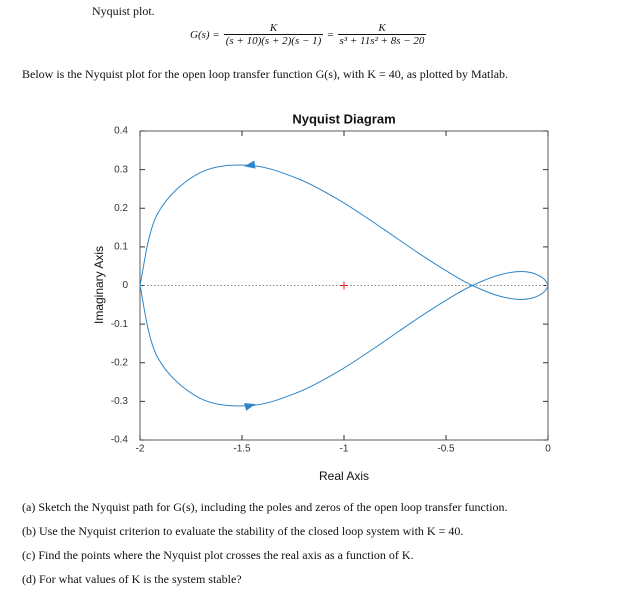 This screenshot has width=621, height=591. What do you see at coordinates (205, 34) in the screenshot?
I see `formula-lhs: G(s) =` at bounding box center [205, 34].